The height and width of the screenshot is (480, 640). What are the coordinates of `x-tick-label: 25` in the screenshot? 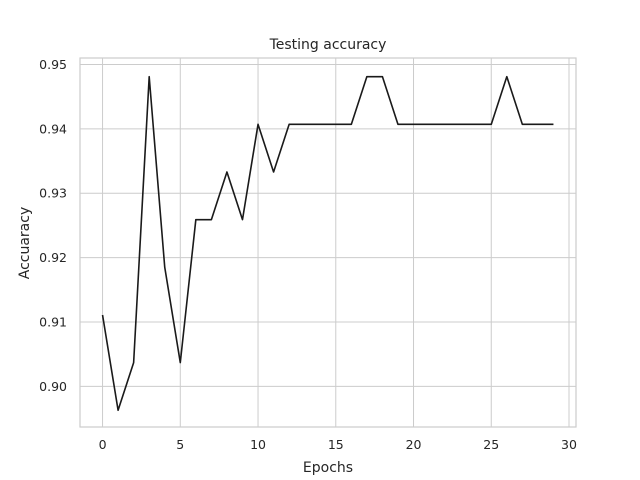 It's located at (491, 444).